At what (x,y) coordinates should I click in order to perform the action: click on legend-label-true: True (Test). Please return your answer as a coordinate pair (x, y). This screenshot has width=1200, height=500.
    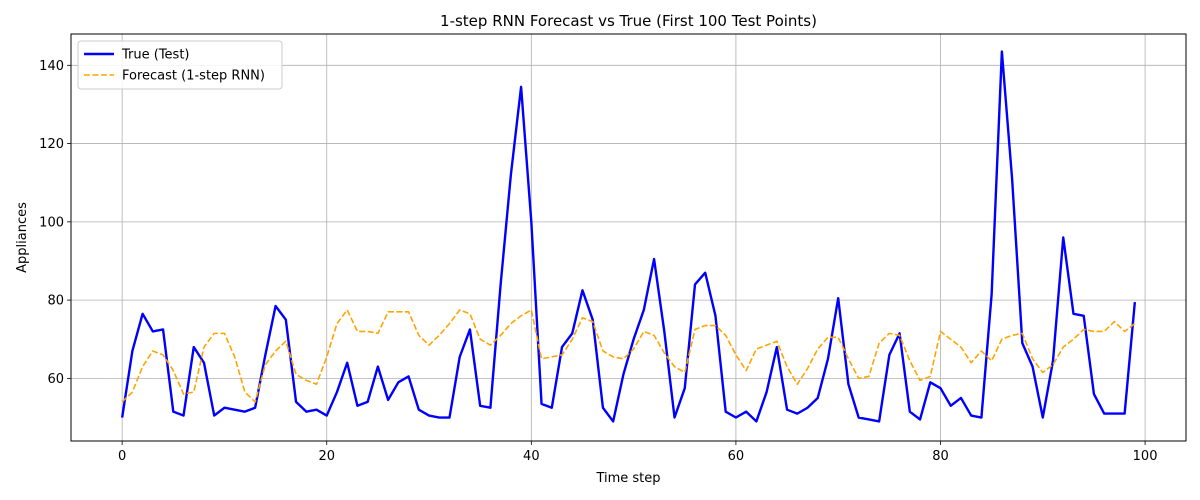
    Looking at the image, I should click on (155, 55).